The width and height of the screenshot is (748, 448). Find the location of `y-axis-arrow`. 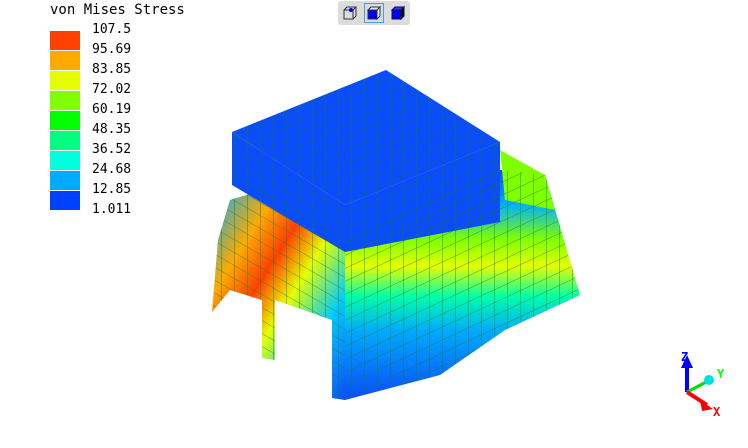

y-axis-arrow is located at coordinates (697, 386).